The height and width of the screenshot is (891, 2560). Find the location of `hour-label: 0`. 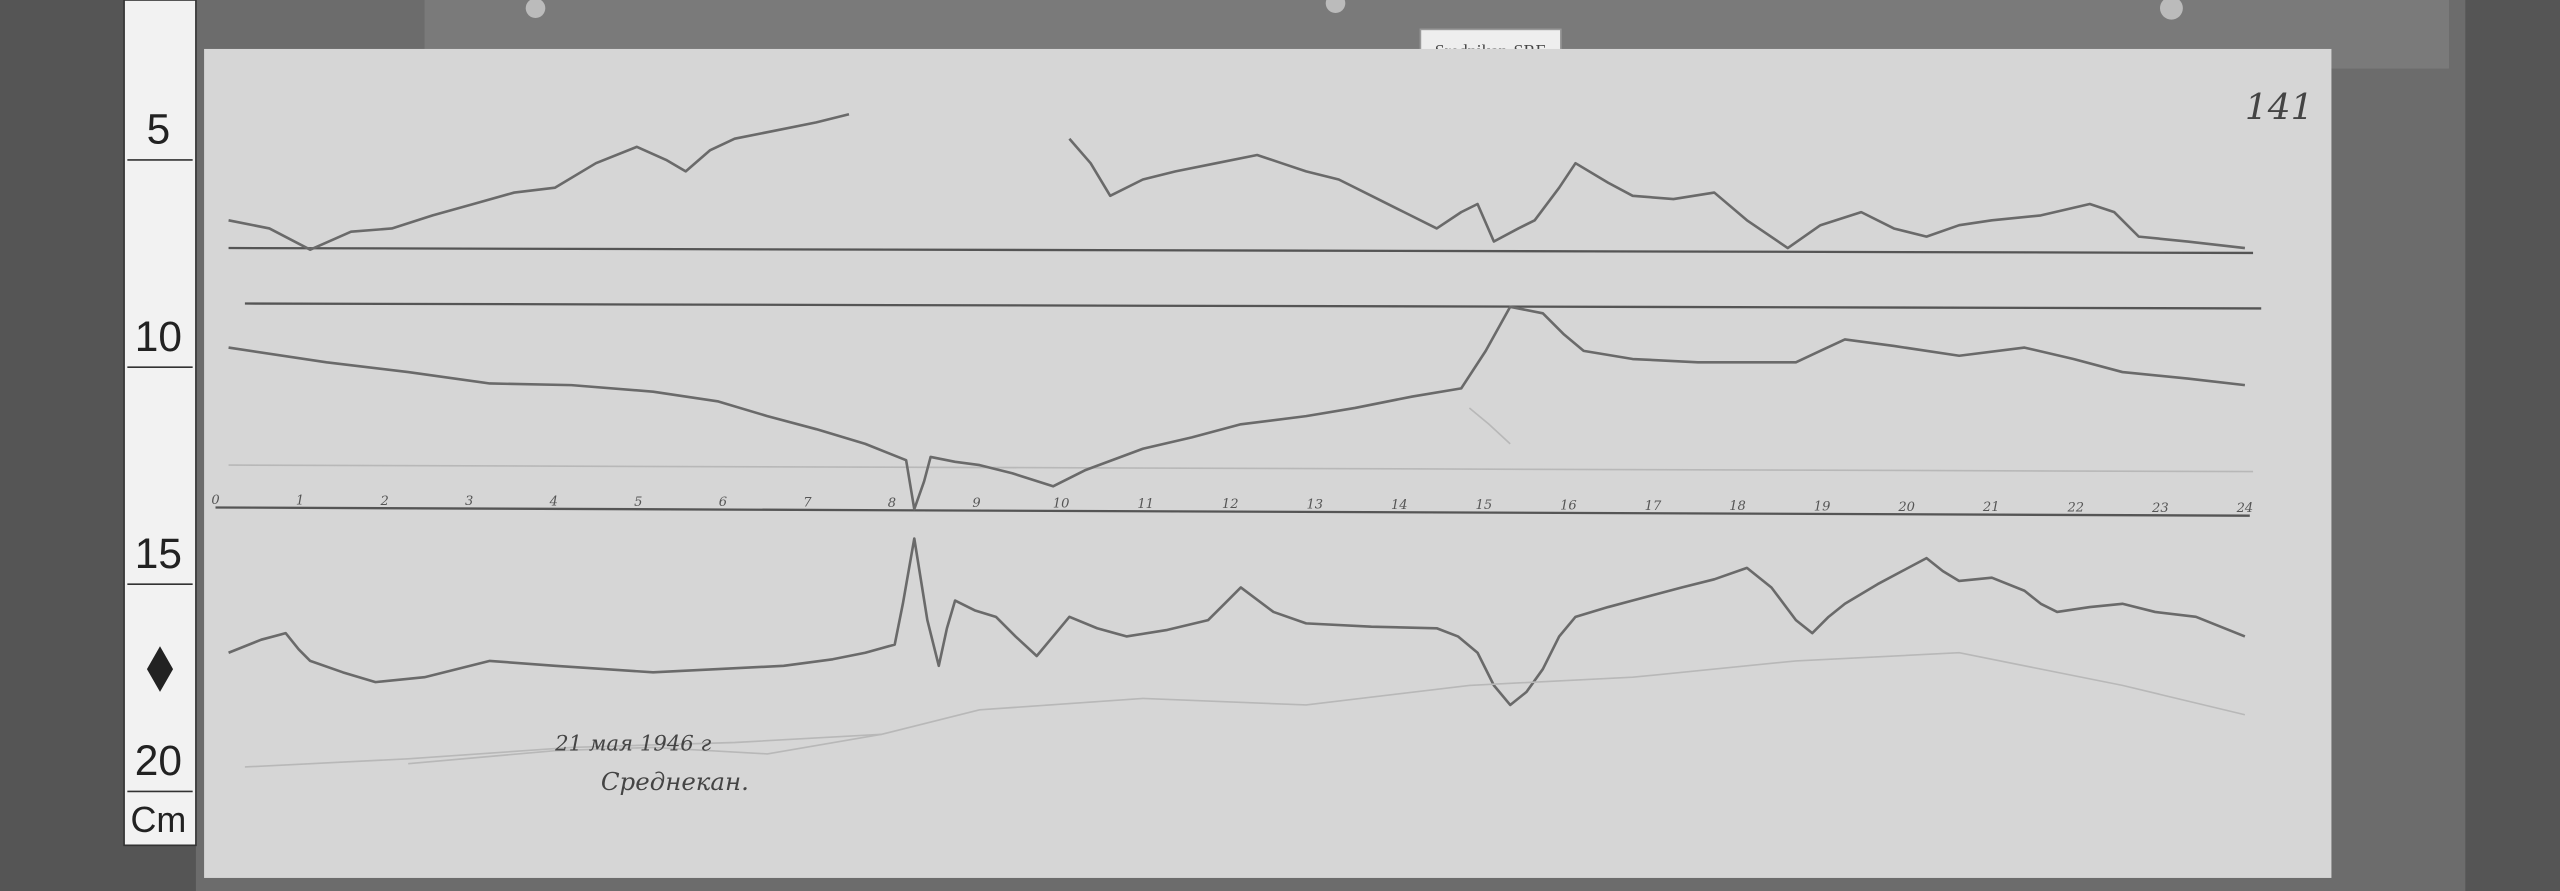

hour-label: 0 is located at coordinates (215, 500).